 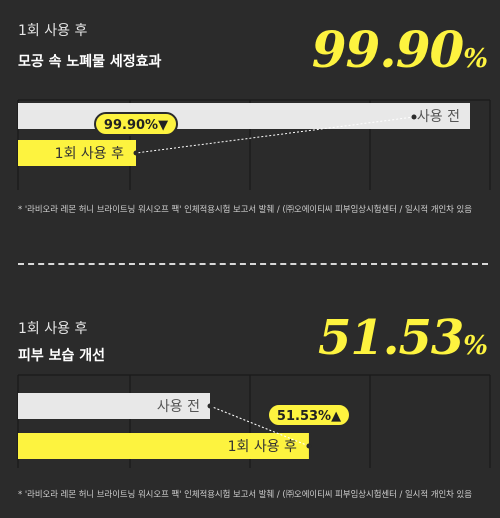 I want to click on section-title: 피부 보습 개선, so click(x=62, y=356).